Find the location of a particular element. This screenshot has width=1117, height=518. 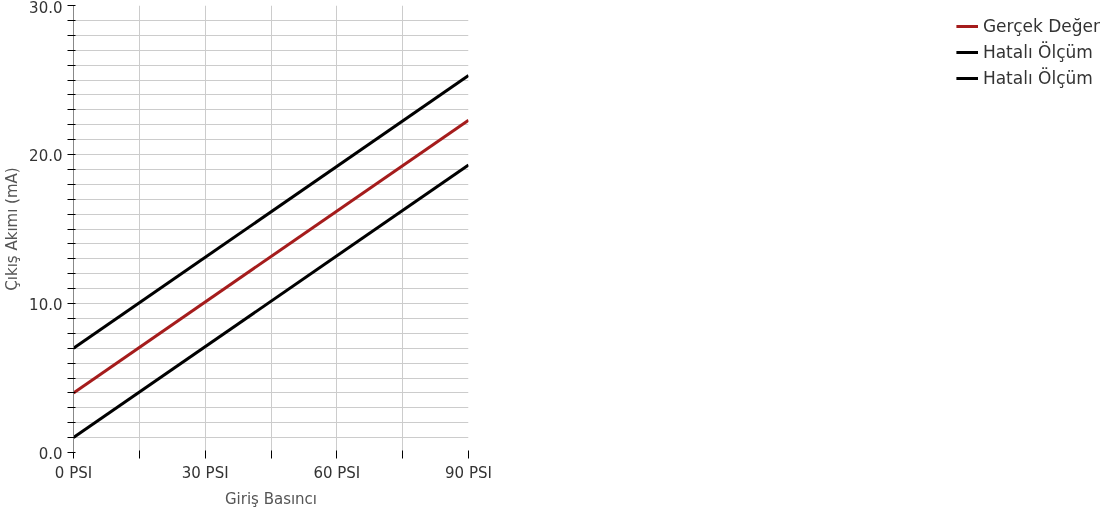

x-tick-label: 0 PSI is located at coordinates (73, 472).